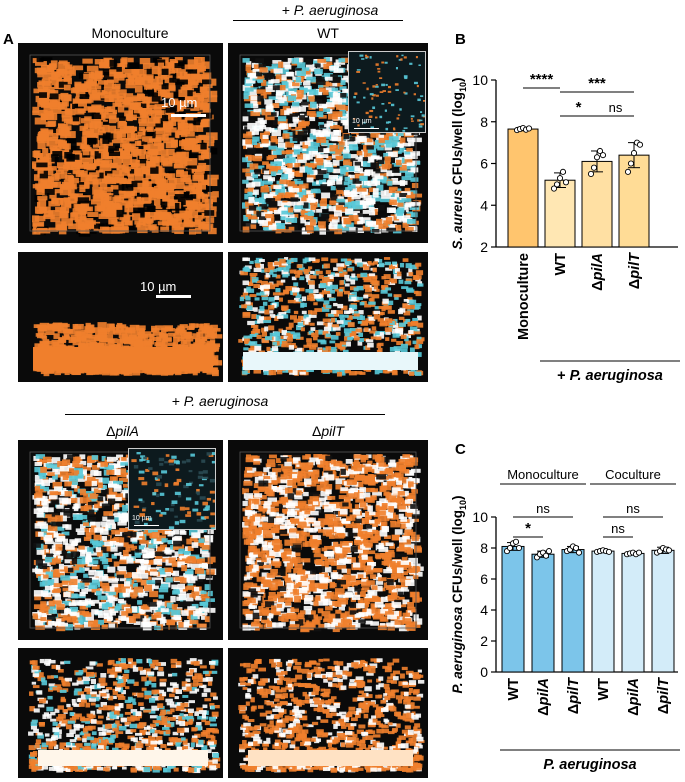  I want to click on y-axis-label: P. aeruginosa CFUs/well (log10), so click(459, 594).